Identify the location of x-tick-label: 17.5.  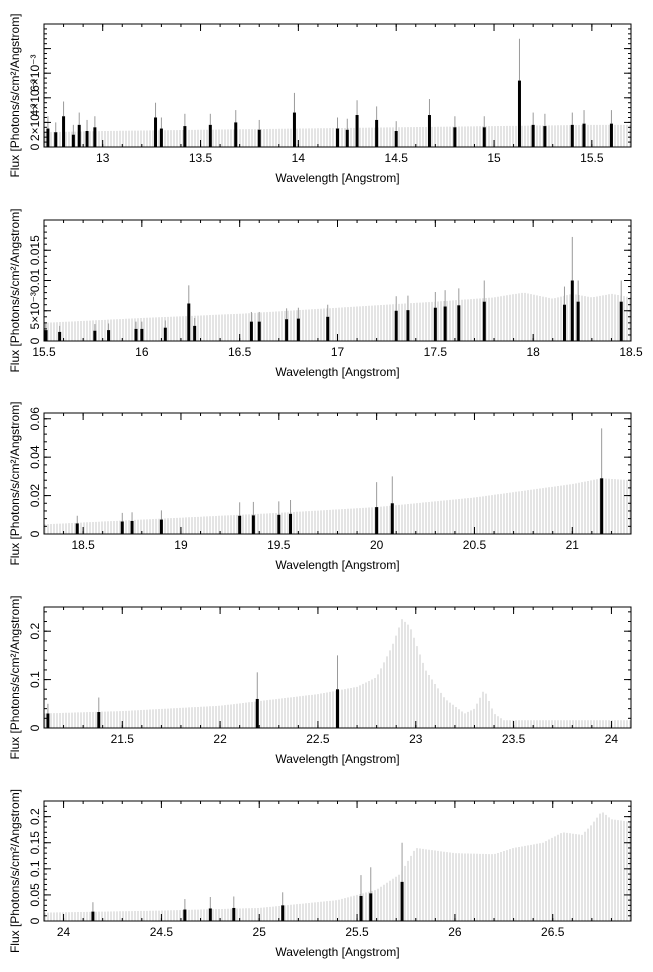
(436, 352).